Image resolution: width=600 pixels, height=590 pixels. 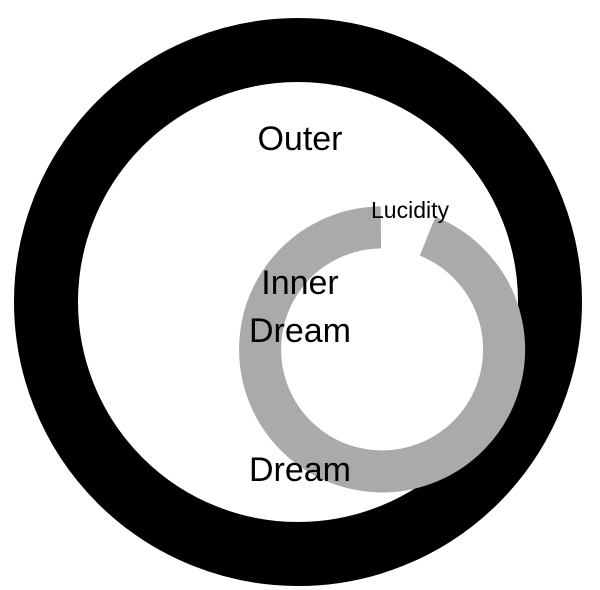 I want to click on outer-label-top: Outer, so click(x=299, y=139).